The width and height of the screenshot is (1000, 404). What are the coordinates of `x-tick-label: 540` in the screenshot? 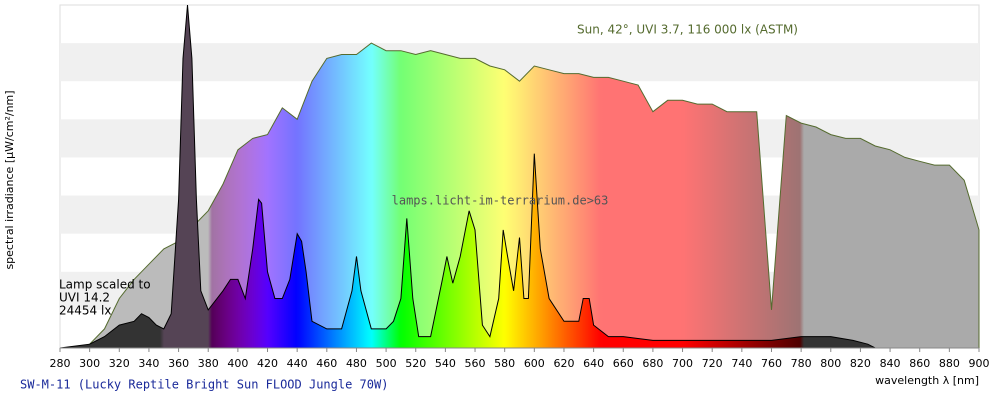 It's located at (445, 363).